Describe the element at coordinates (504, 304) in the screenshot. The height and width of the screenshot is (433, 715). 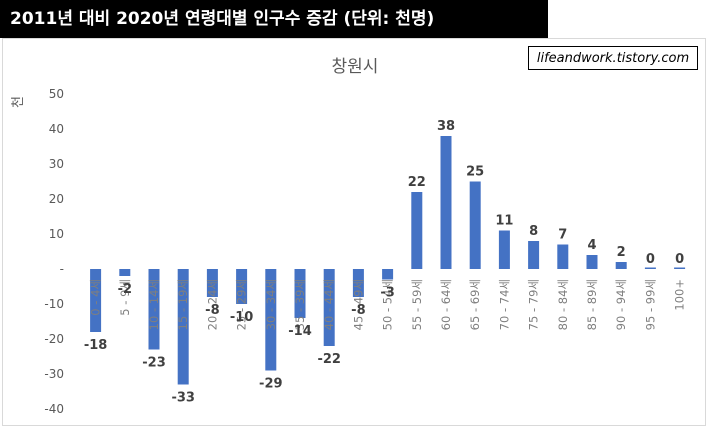
I see `x-tick-label: 70 - 74세` at that location.